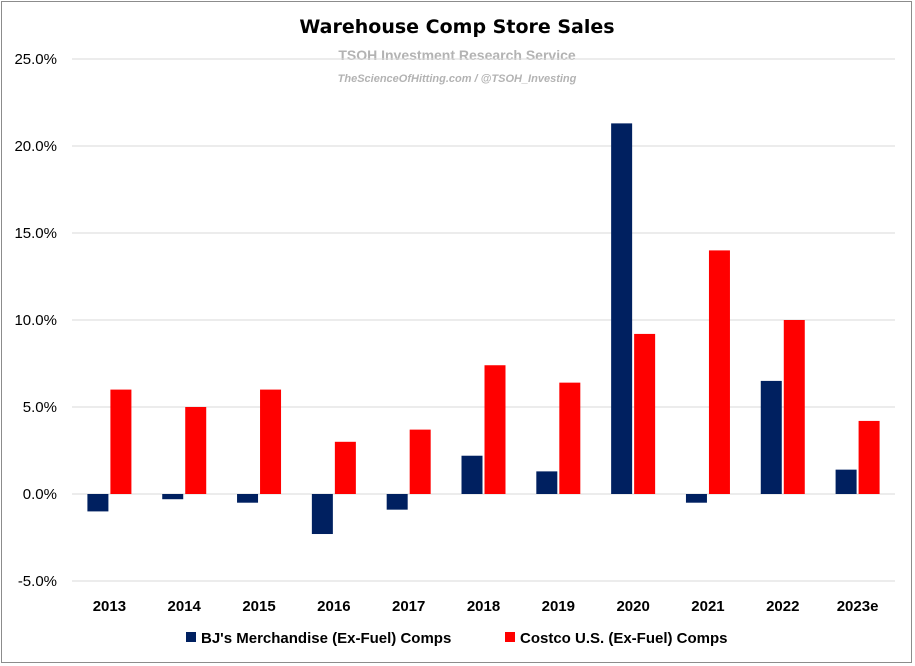 This screenshot has width=915, height=666. I want to click on bar-costco-2018, so click(495, 429).